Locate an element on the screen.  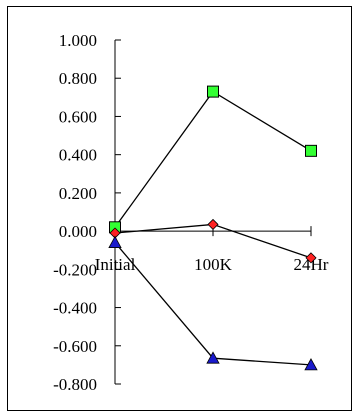
x-tick-label: 100K is located at coordinates (213, 264).